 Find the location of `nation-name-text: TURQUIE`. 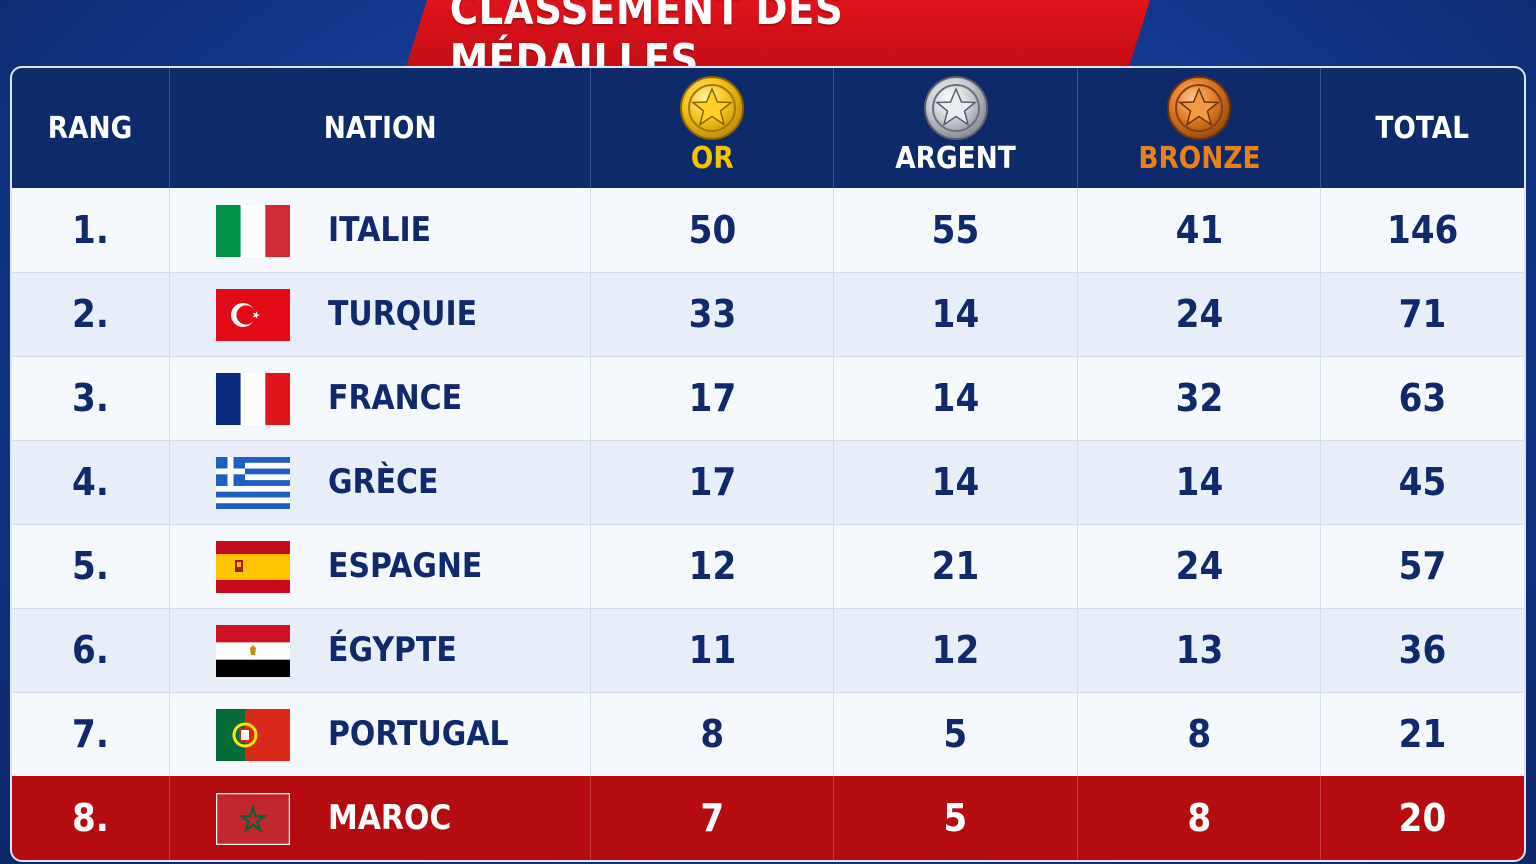

nation-name-text: TURQUIE is located at coordinates (403, 314).